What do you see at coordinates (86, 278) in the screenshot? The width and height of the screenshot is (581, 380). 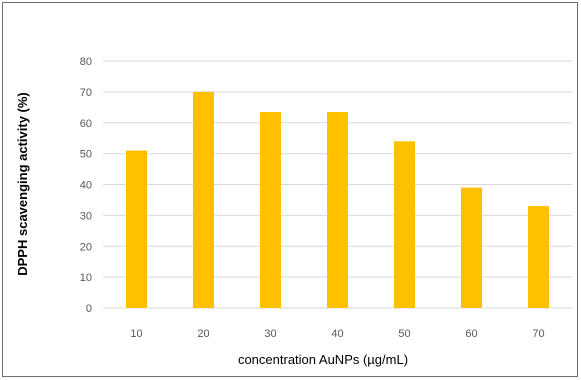 I see `y-tick-label: 10` at bounding box center [86, 278].